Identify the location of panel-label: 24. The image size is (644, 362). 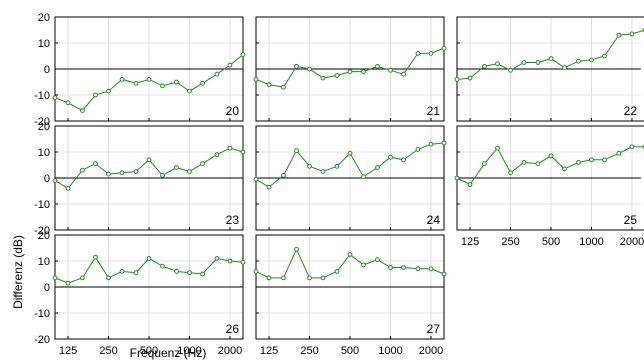
(434, 220).